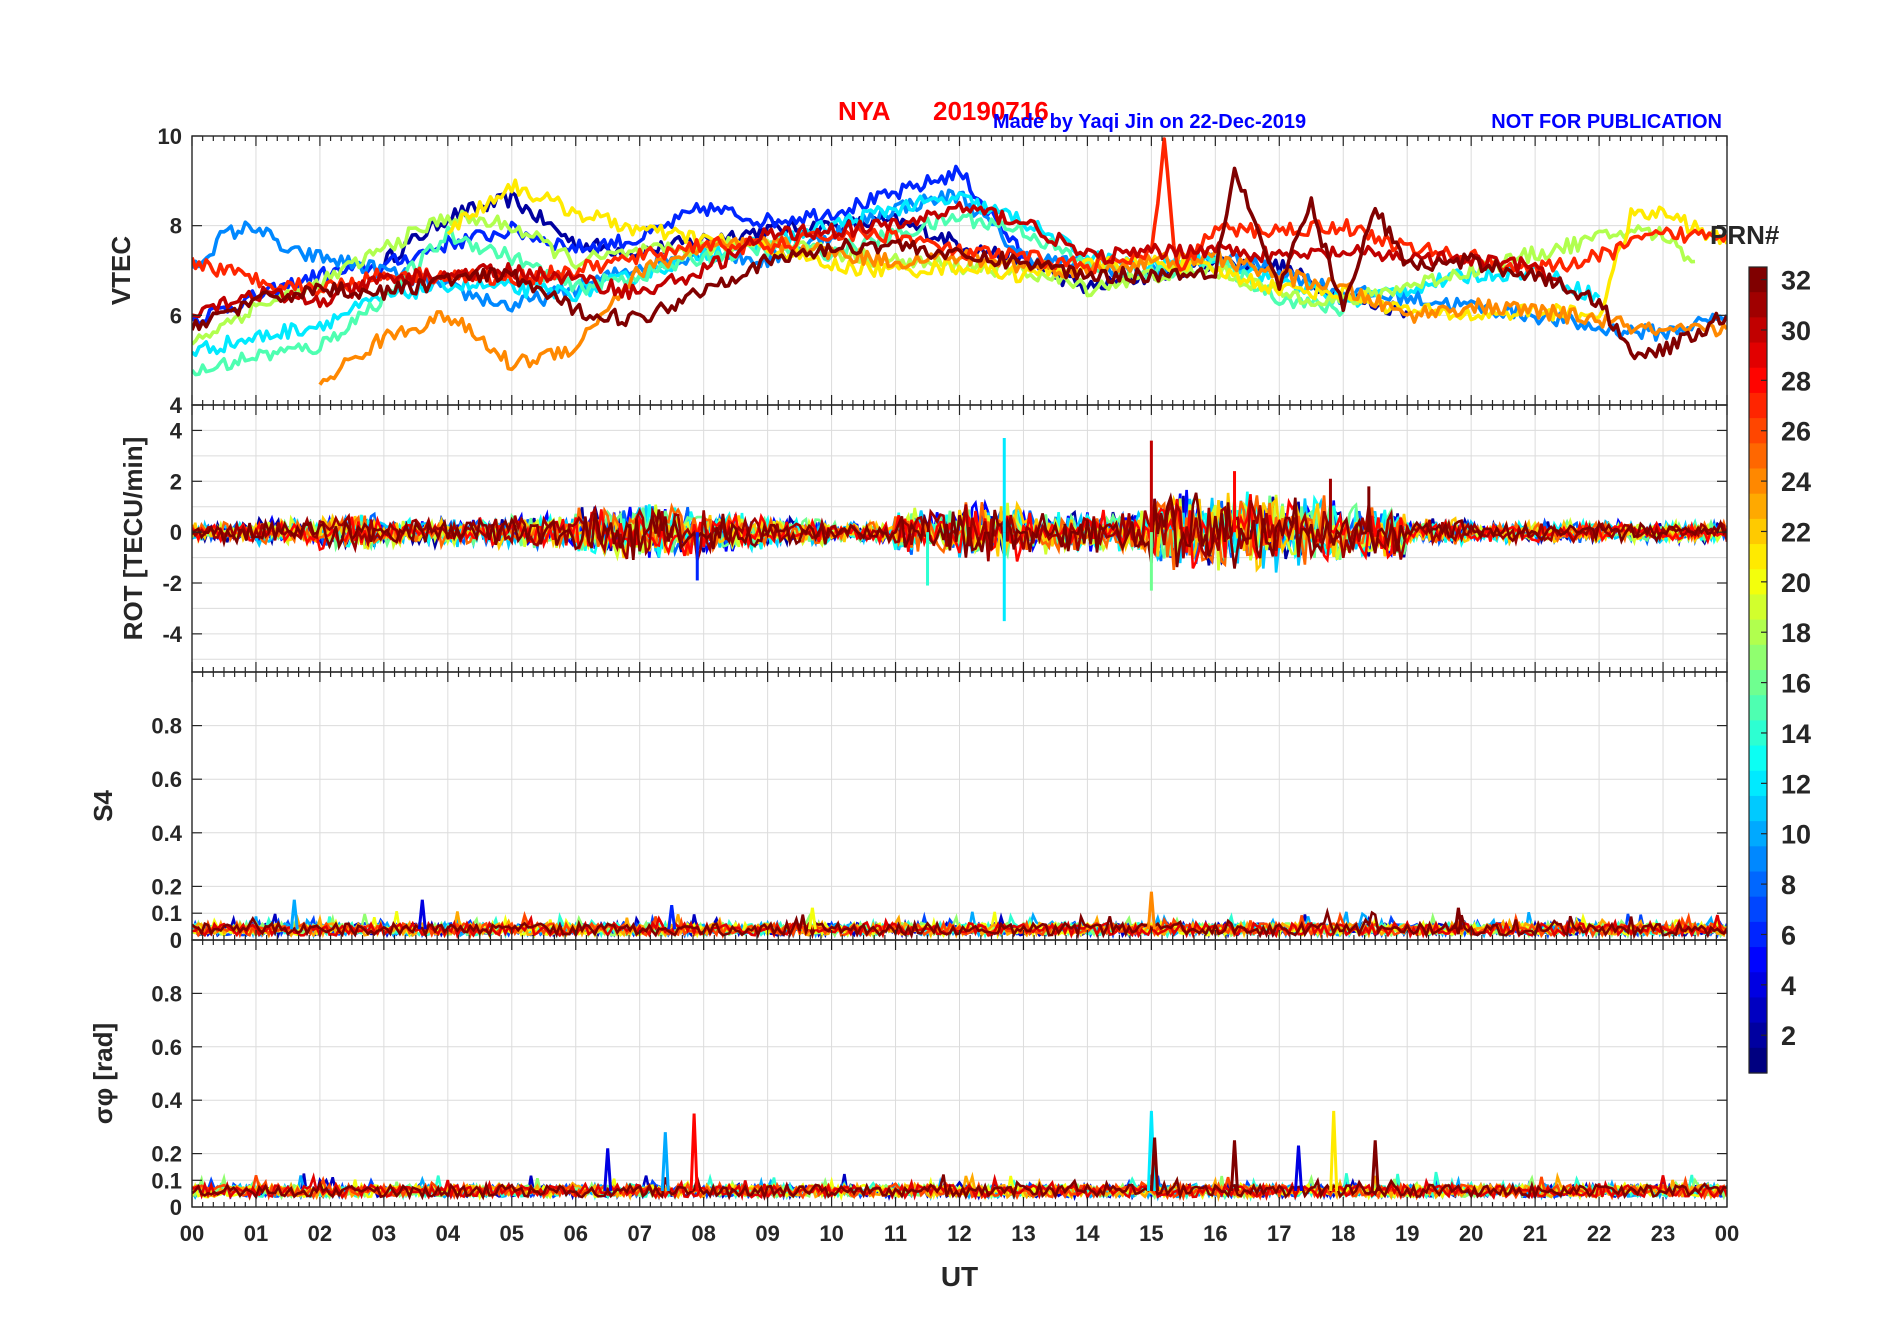 The image size is (1902, 1330). I want to click on x-tick-label: 08, so click(703, 1233).